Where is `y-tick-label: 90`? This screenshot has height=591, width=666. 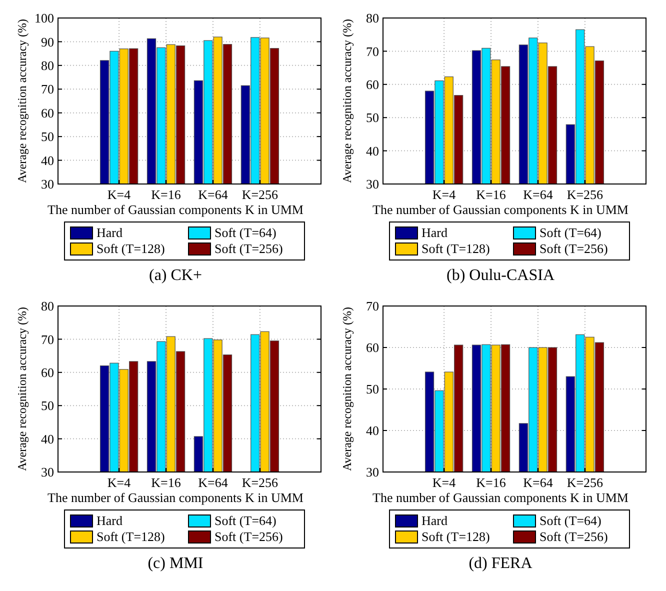
y-tick-label: 90 is located at coordinates (47, 42).